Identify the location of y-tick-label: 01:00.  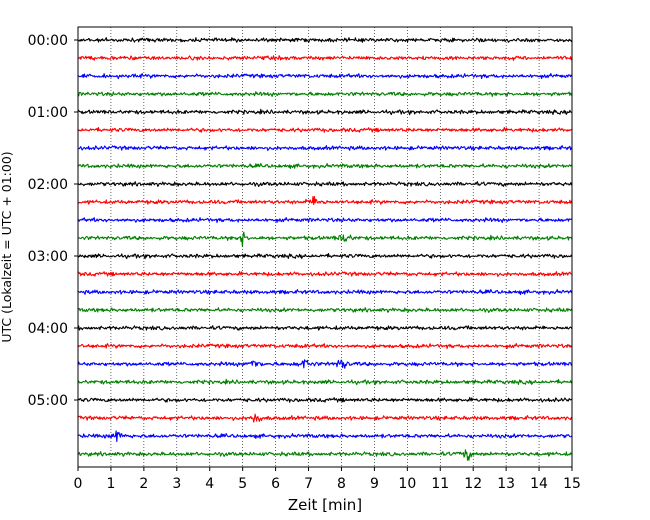
(48, 113).